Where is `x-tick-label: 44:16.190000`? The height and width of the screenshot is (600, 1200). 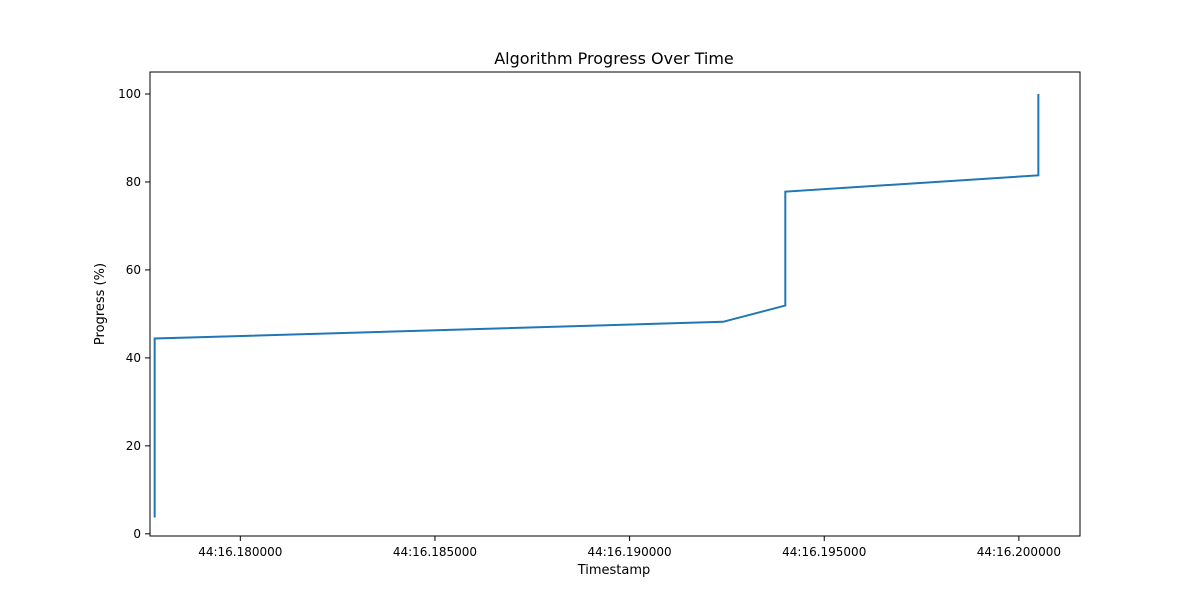 x-tick-label: 44:16.190000 is located at coordinates (629, 552).